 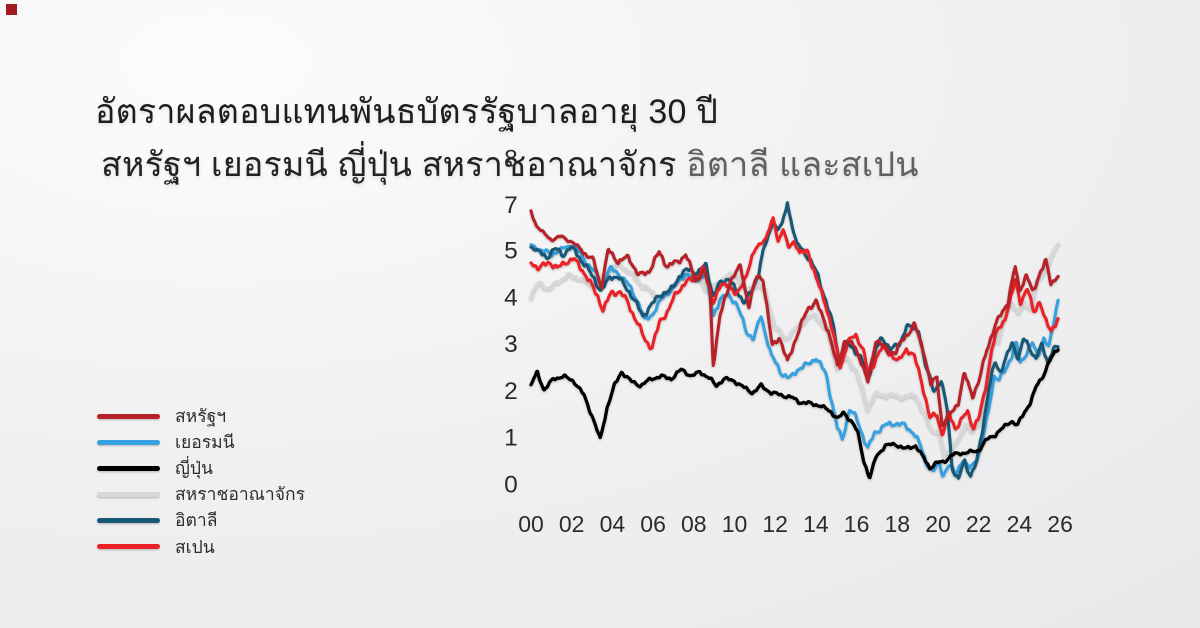 What do you see at coordinates (407, 112) in the screenshot?
I see `chart-title: อัตราผลตอบแทนพันธบัตรรัฐบาลอายุ 30 ปี` at bounding box center [407, 112].